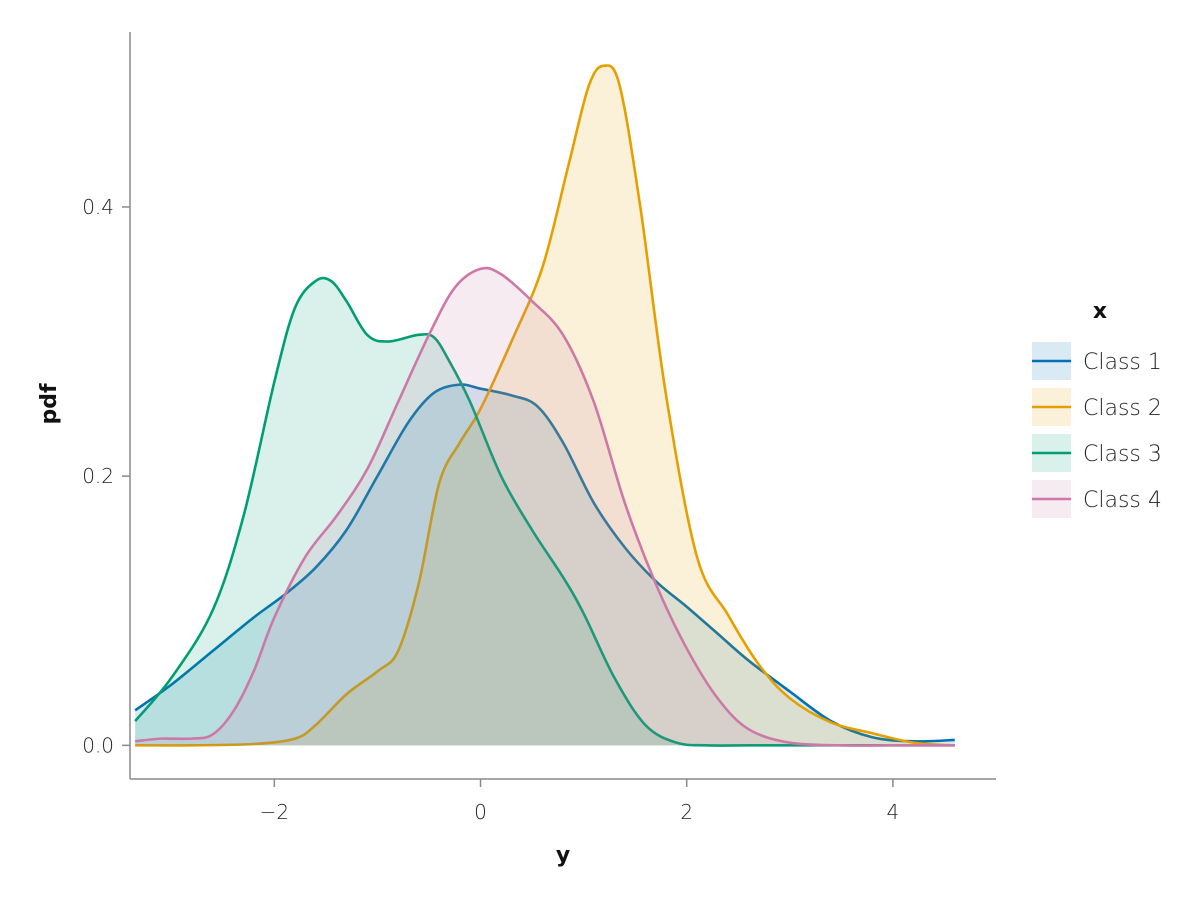  Describe the element at coordinates (480, 812) in the screenshot. I see `x-tick-label: 0` at that location.